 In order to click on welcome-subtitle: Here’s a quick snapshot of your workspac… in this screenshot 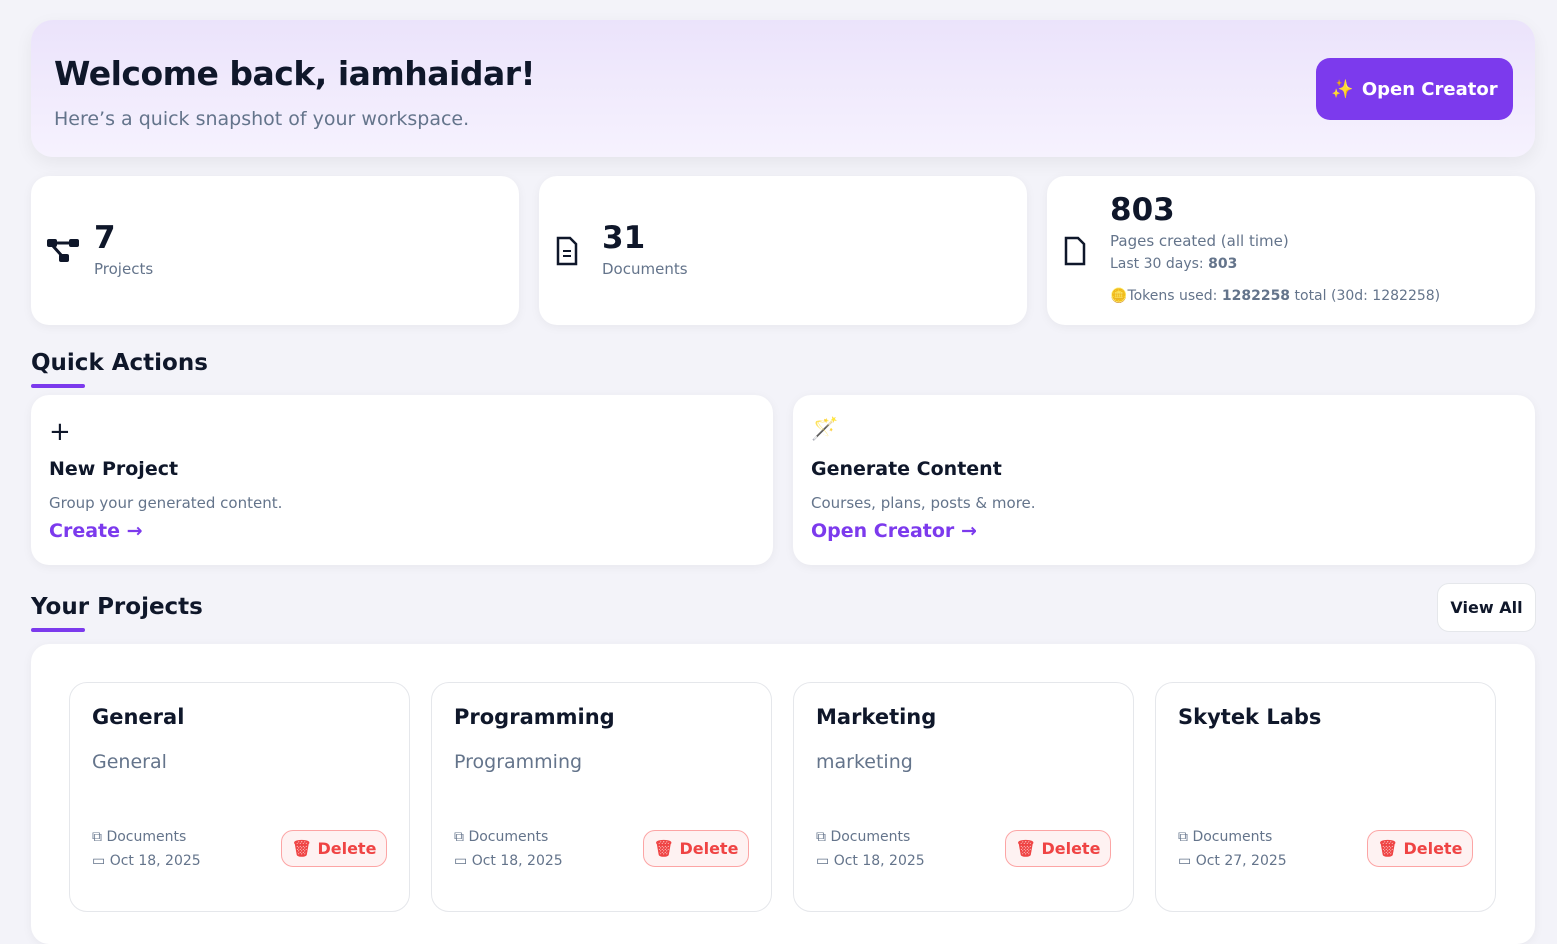, I will do `click(262, 119)`.